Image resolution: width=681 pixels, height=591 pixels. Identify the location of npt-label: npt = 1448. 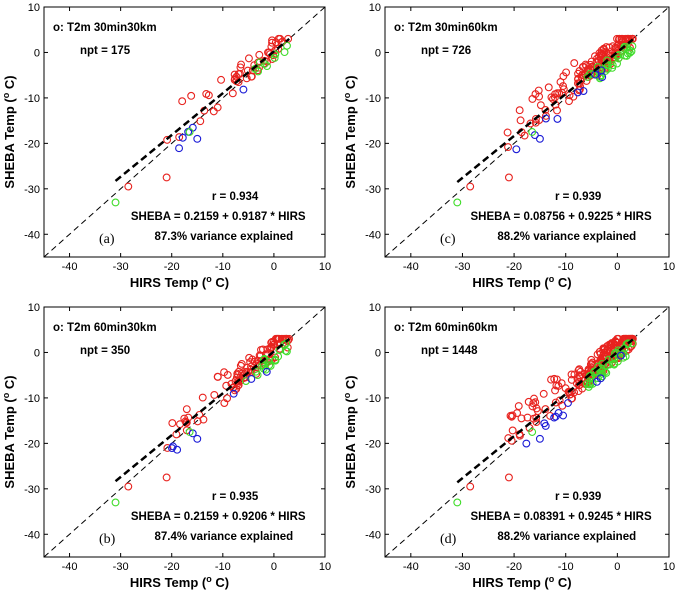
(449, 351).